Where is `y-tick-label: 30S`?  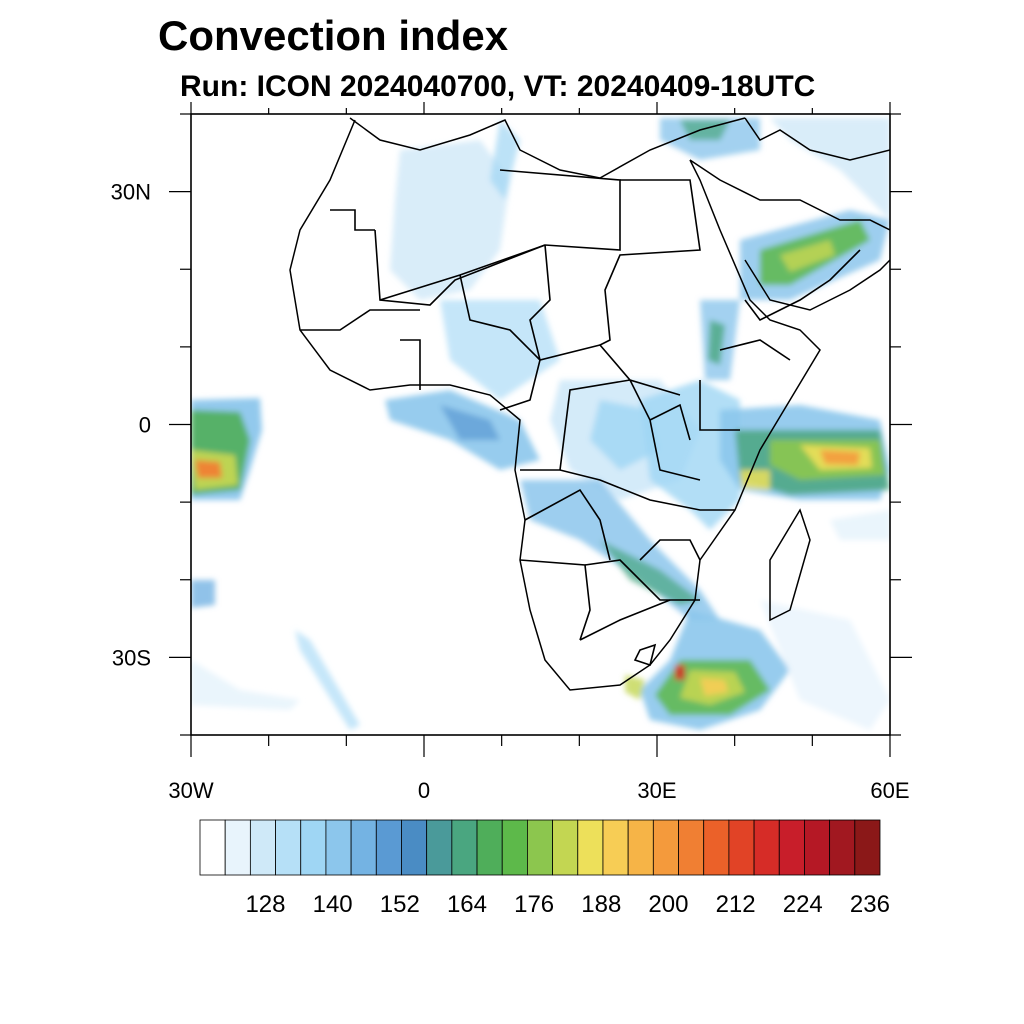 y-tick-label: 30S is located at coordinates (131, 657).